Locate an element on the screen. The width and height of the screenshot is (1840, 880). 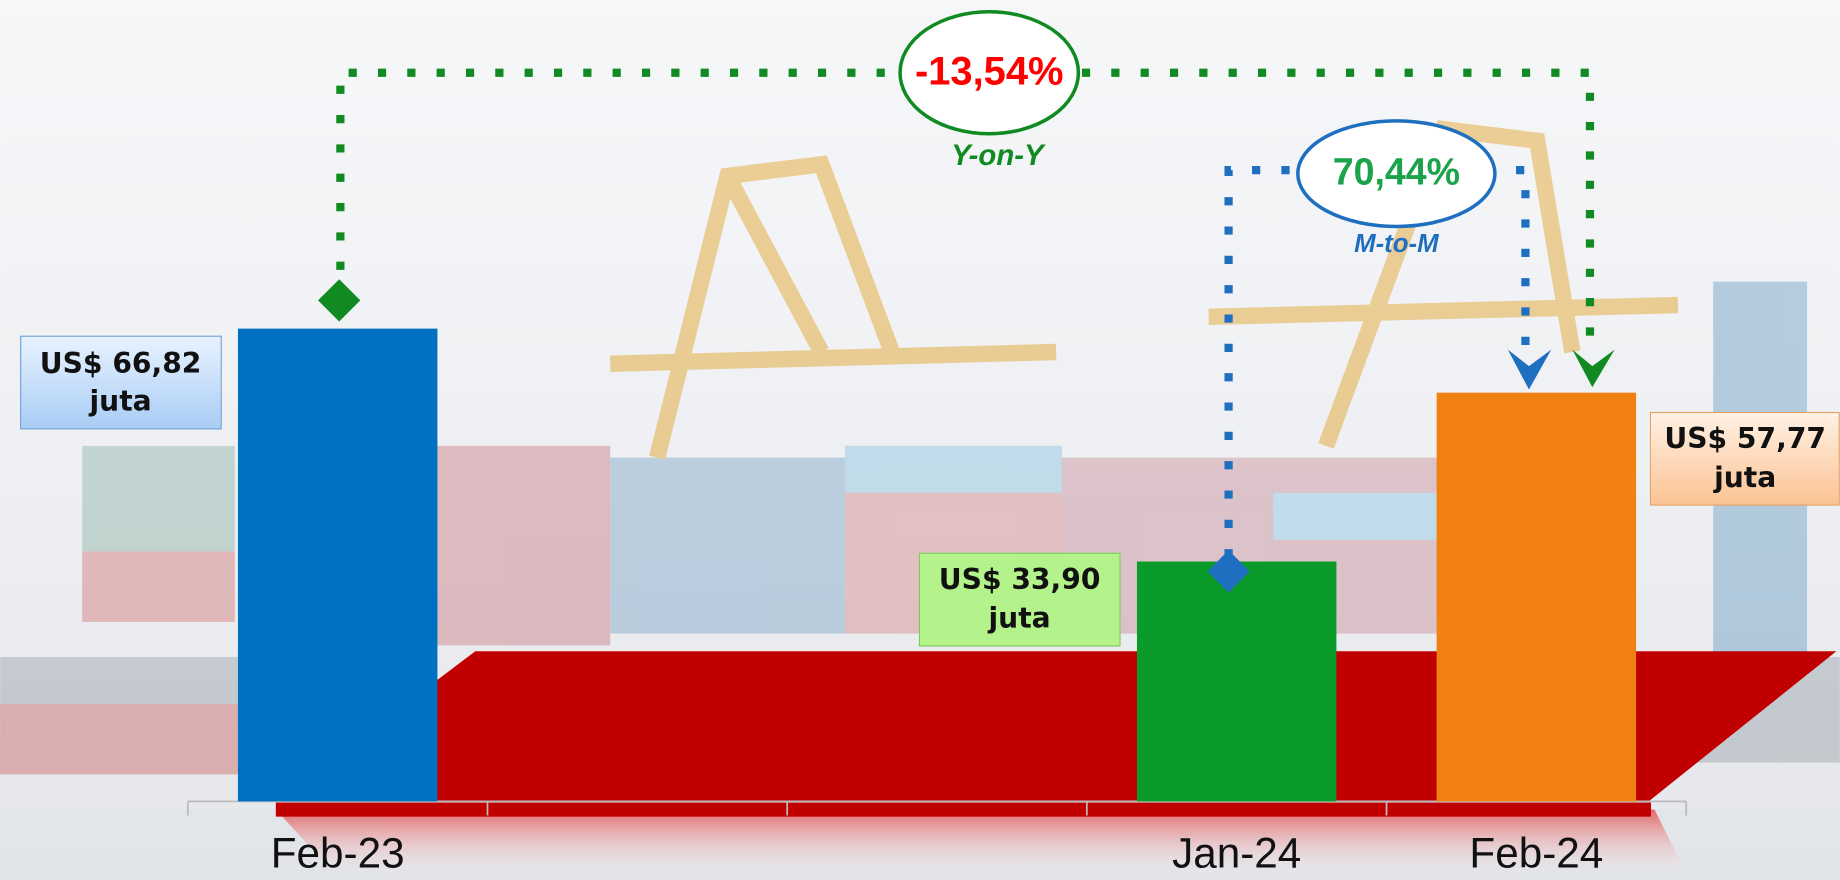
value-label: US$ 33,90 juta is located at coordinates (1019, 599).